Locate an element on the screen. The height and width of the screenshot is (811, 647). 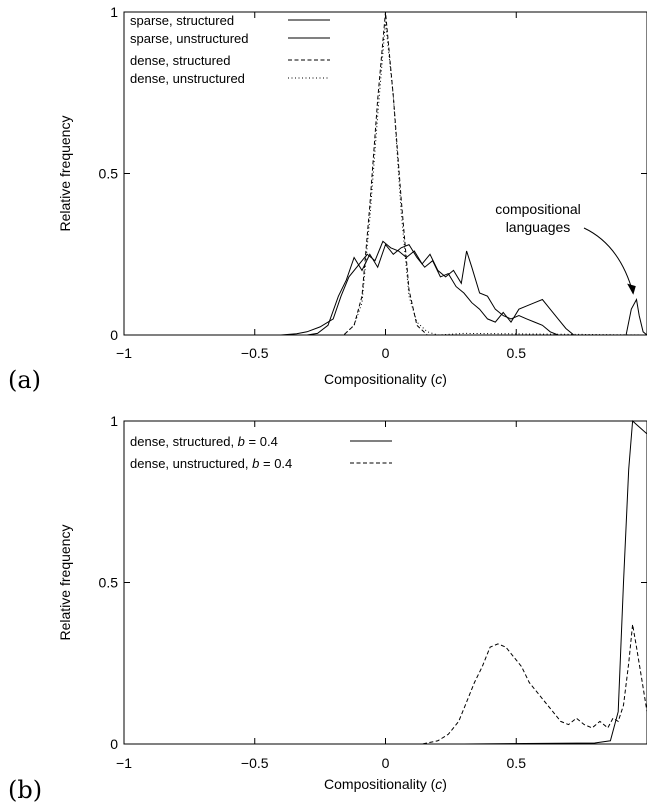
legend-label: dense, structured, b = 0.4 is located at coordinates (204, 441).